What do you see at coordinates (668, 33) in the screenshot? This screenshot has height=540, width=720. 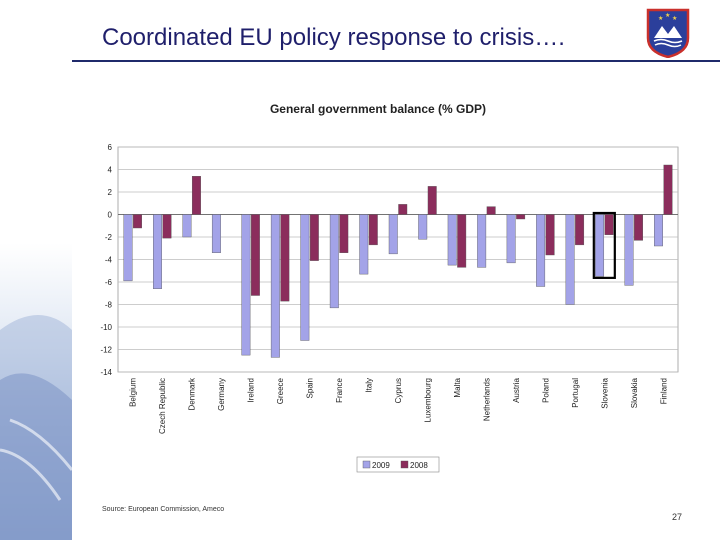 I see `coat-of-arms-emblem: ★ ★ ★` at bounding box center [668, 33].